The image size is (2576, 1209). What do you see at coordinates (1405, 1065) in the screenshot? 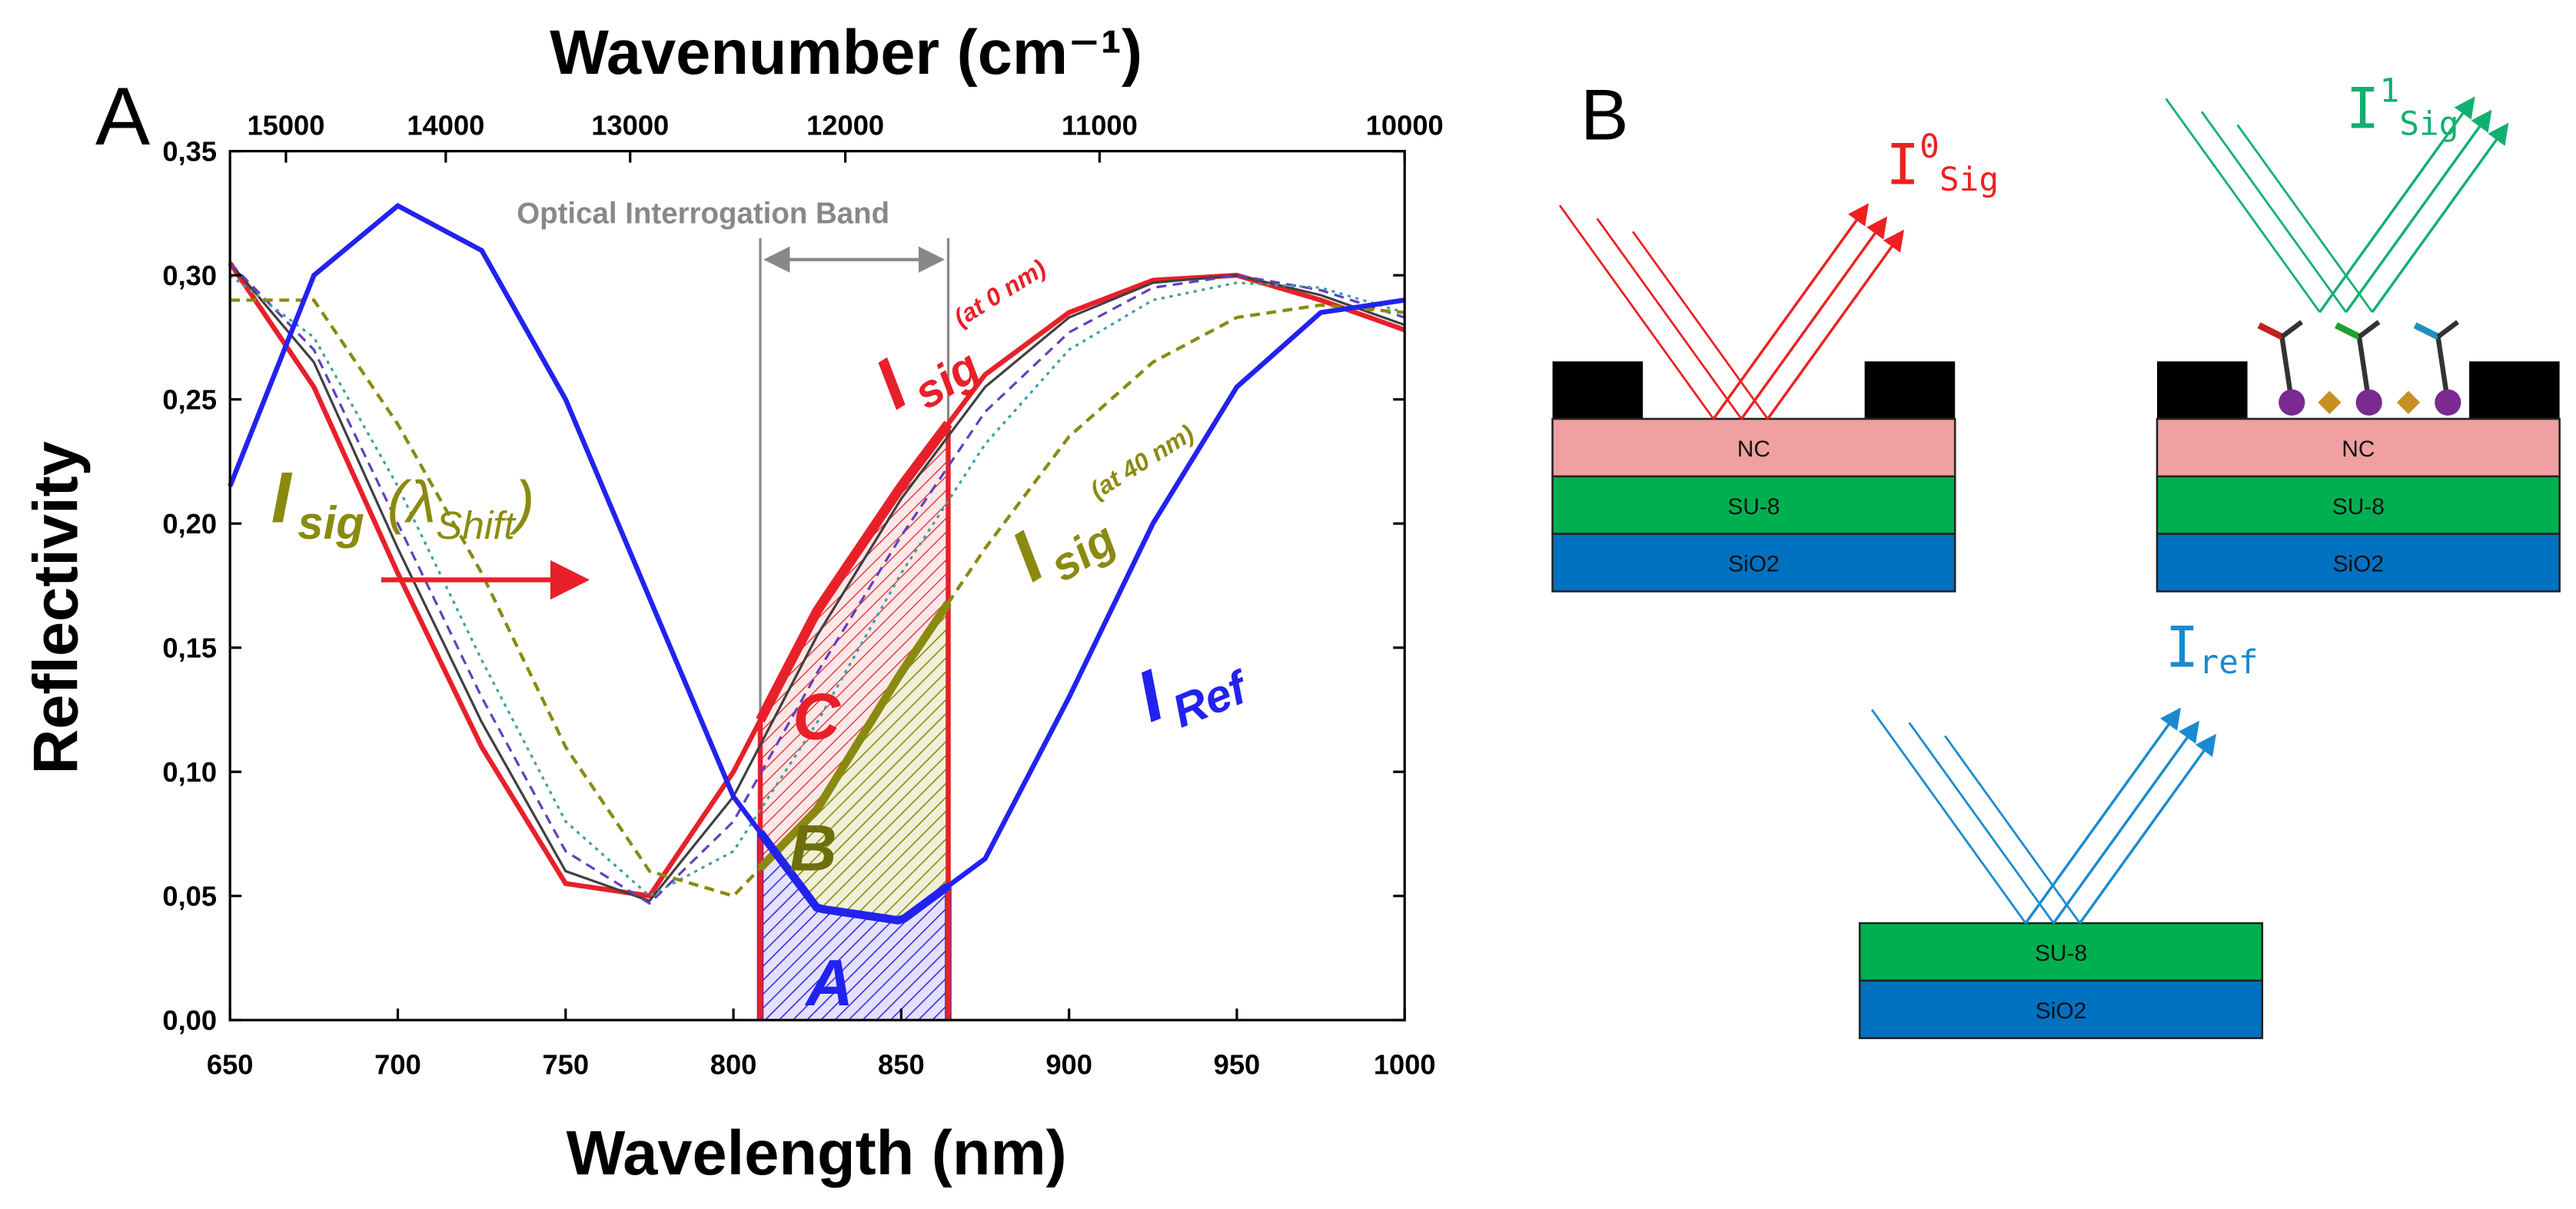
I see `x-tick-label: 1000` at bounding box center [1405, 1065].